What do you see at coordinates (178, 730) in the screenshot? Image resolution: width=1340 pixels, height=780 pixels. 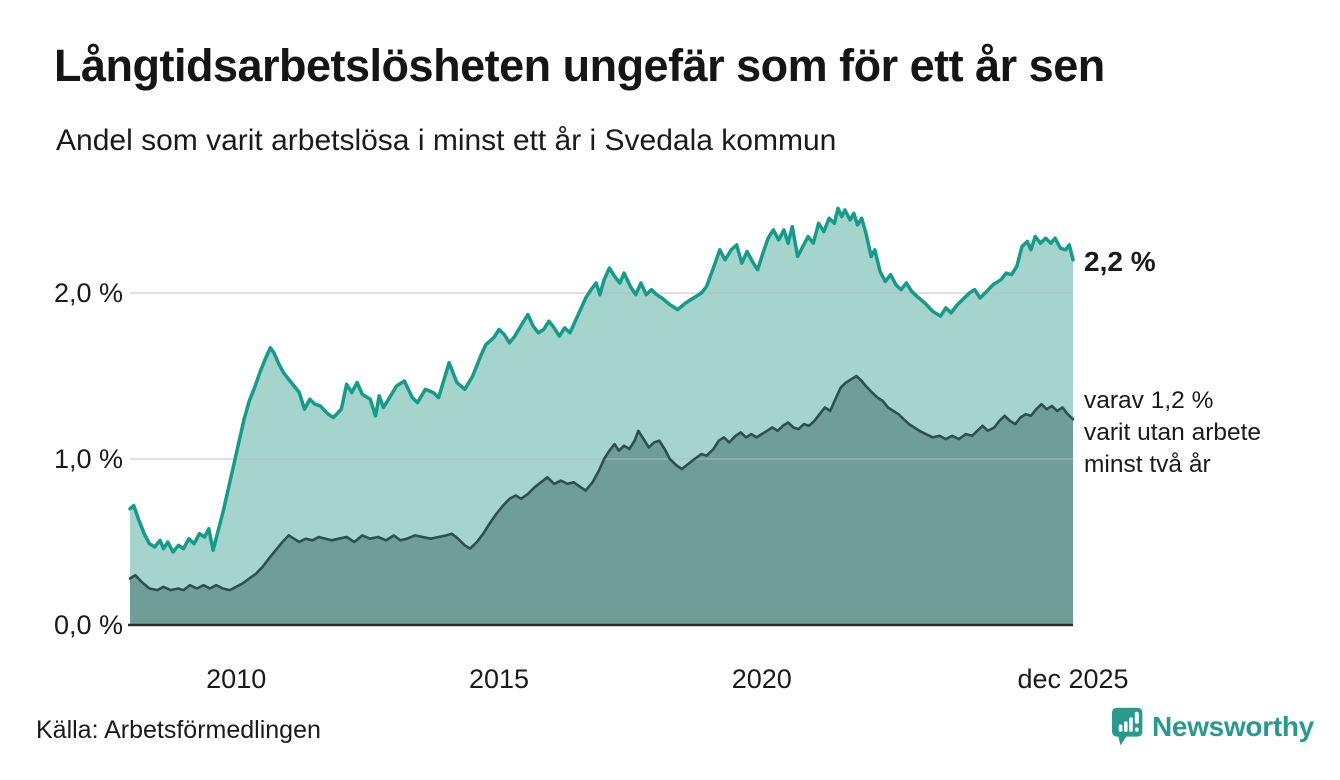 I see `source-note: Källa: Arbetsförmedlingen` at bounding box center [178, 730].